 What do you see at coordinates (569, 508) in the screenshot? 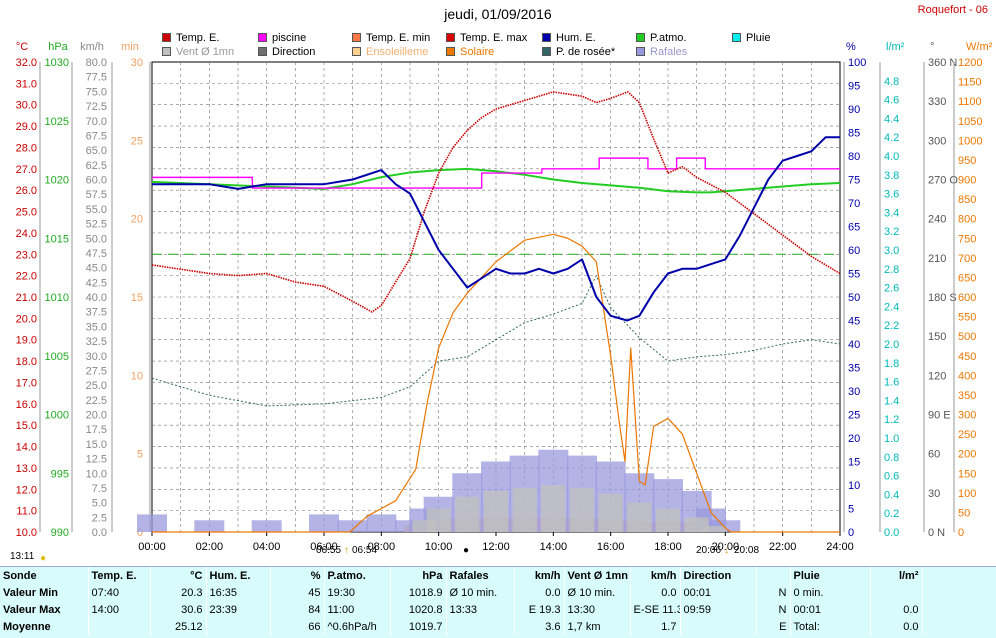
I see `series-vent-1mn` at bounding box center [569, 508].